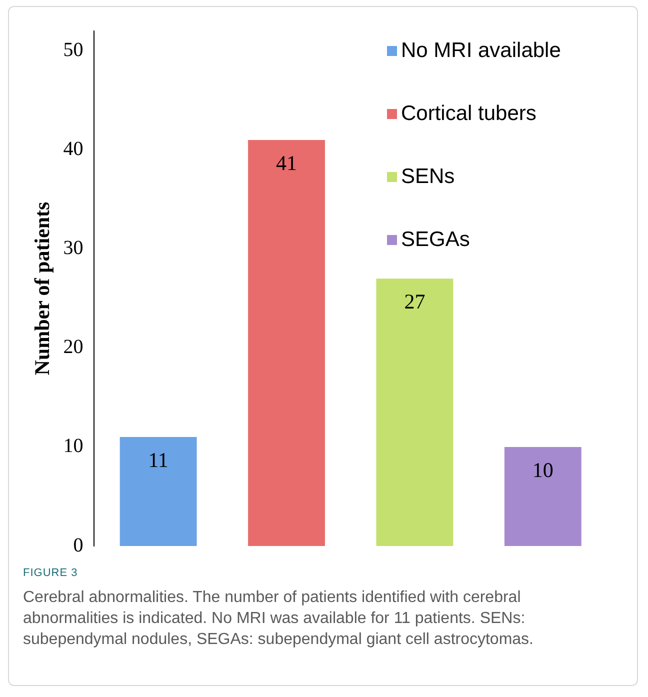 This screenshot has height=697, width=648. I want to click on y-tick-label: 10, so click(73, 446).